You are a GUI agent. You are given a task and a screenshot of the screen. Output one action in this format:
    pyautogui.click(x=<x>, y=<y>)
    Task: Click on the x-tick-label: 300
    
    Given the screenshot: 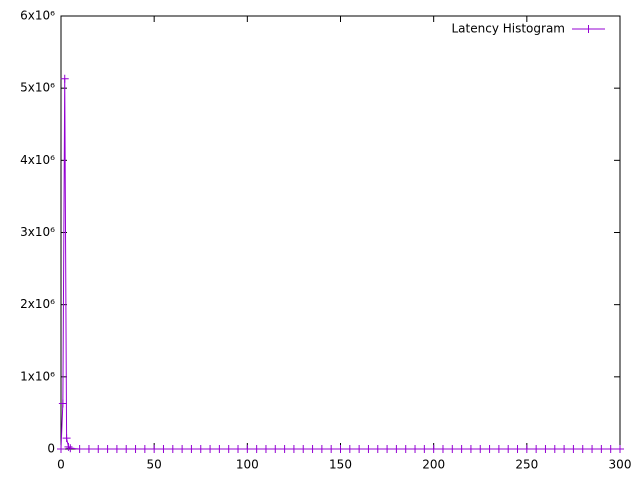 What is the action you would take?
    pyautogui.click(x=620, y=465)
    